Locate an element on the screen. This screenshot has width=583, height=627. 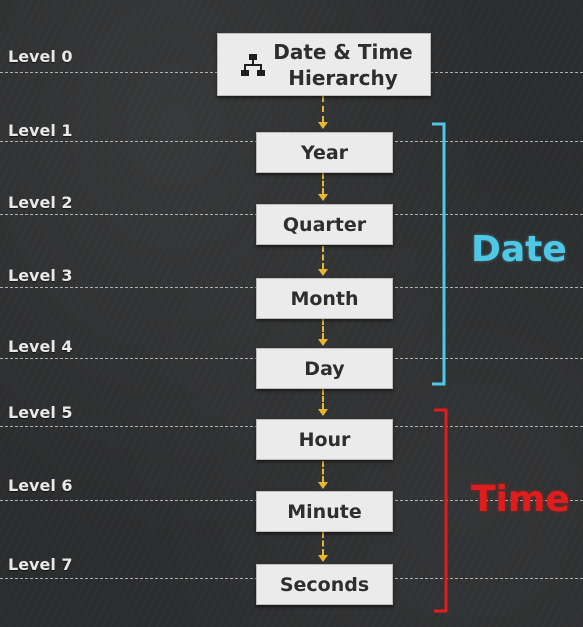
time-group-label: Time is located at coordinates (520, 499).